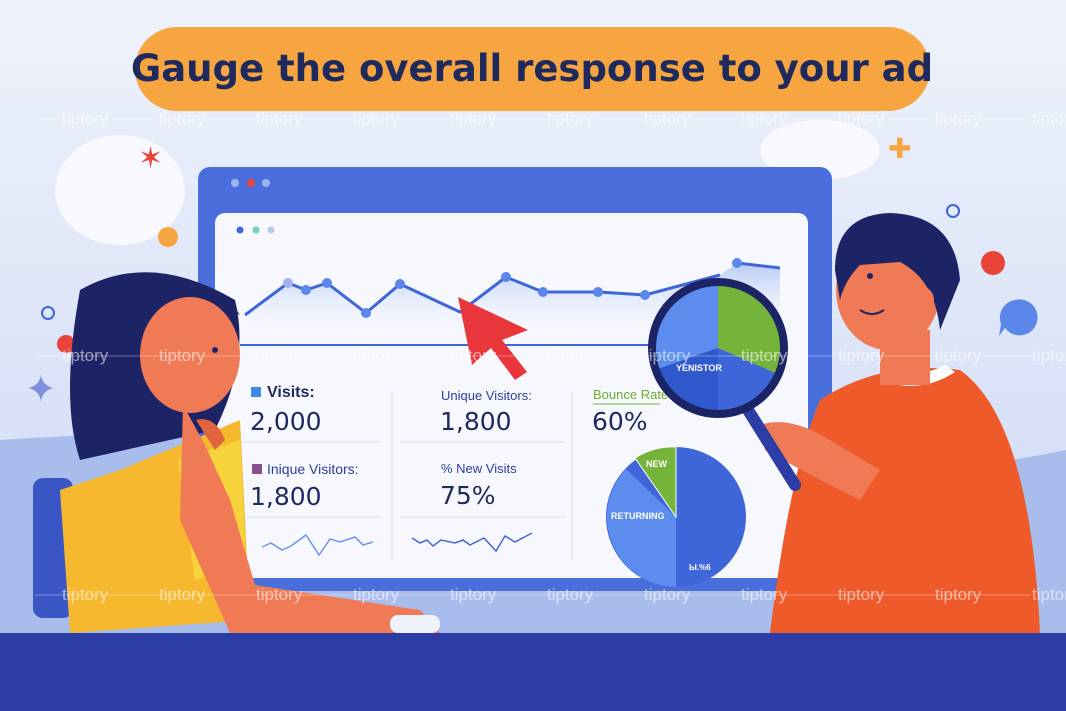  I want to click on headline: Gauge the overall response to your ad, so click(532, 68).